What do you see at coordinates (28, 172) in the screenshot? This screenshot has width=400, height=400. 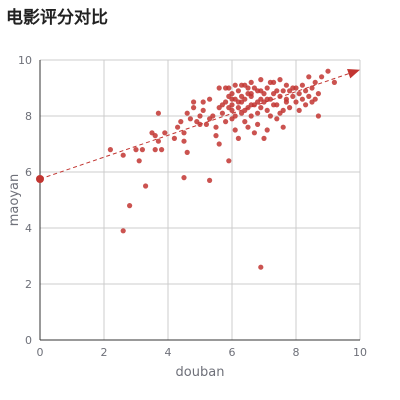 I see `y-tick-label: 6` at bounding box center [28, 172].